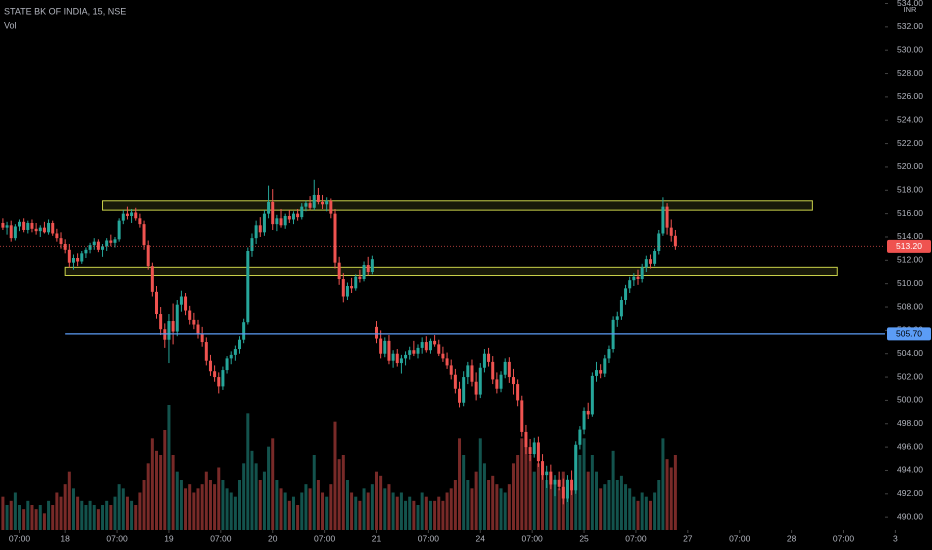  Describe the element at coordinates (10, 25) in the screenshot. I see `volume-label: Vol` at that location.